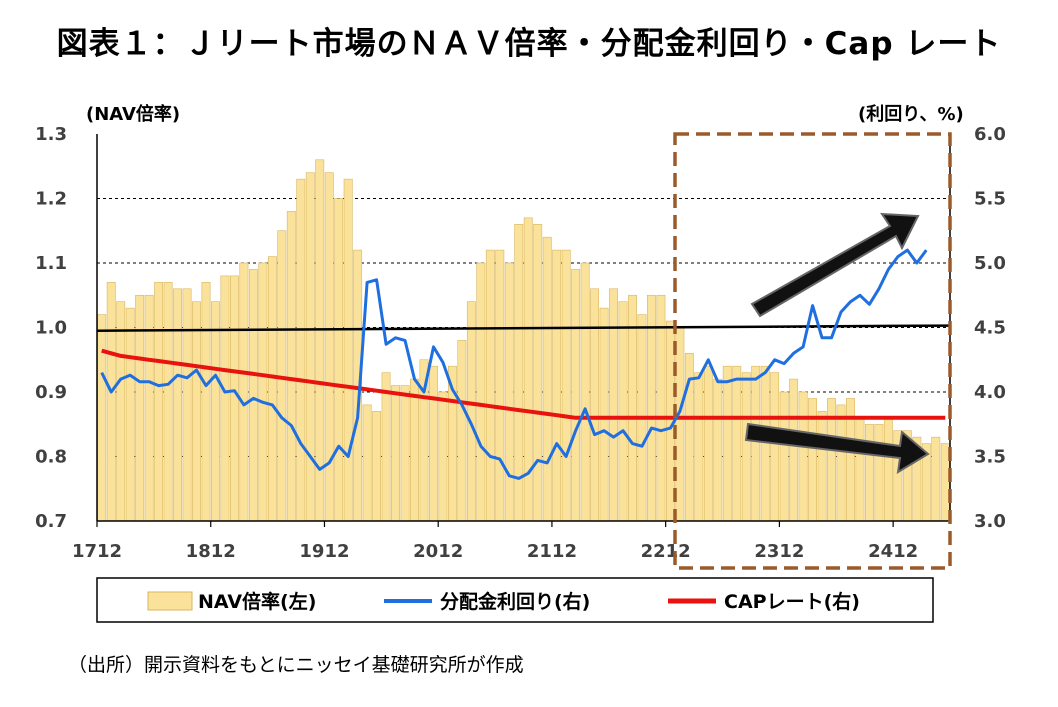 This screenshot has height=707, width=1058. Describe the element at coordinates (438, 551) in the screenshot. I see `x-tick-label: 2012` at that location.